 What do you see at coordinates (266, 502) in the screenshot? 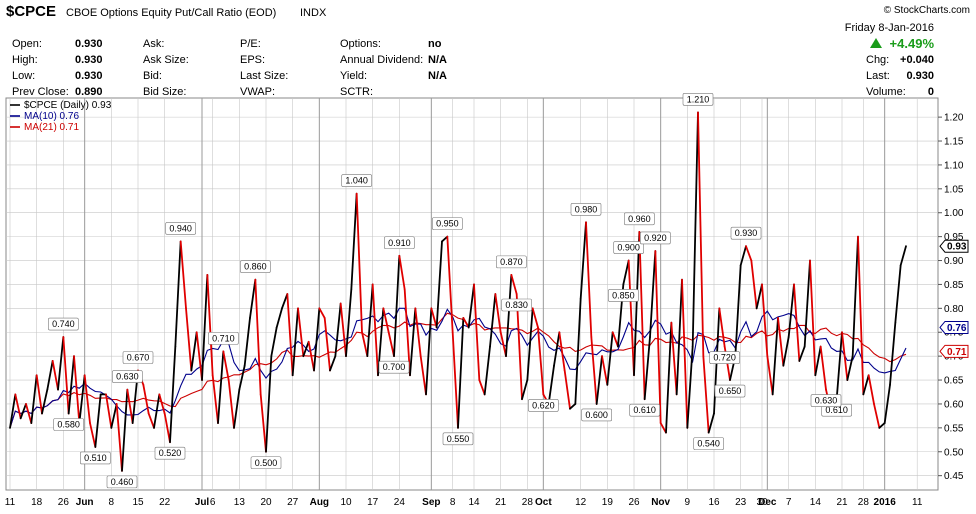
I see `x-tick-label: 20` at bounding box center [266, 502].